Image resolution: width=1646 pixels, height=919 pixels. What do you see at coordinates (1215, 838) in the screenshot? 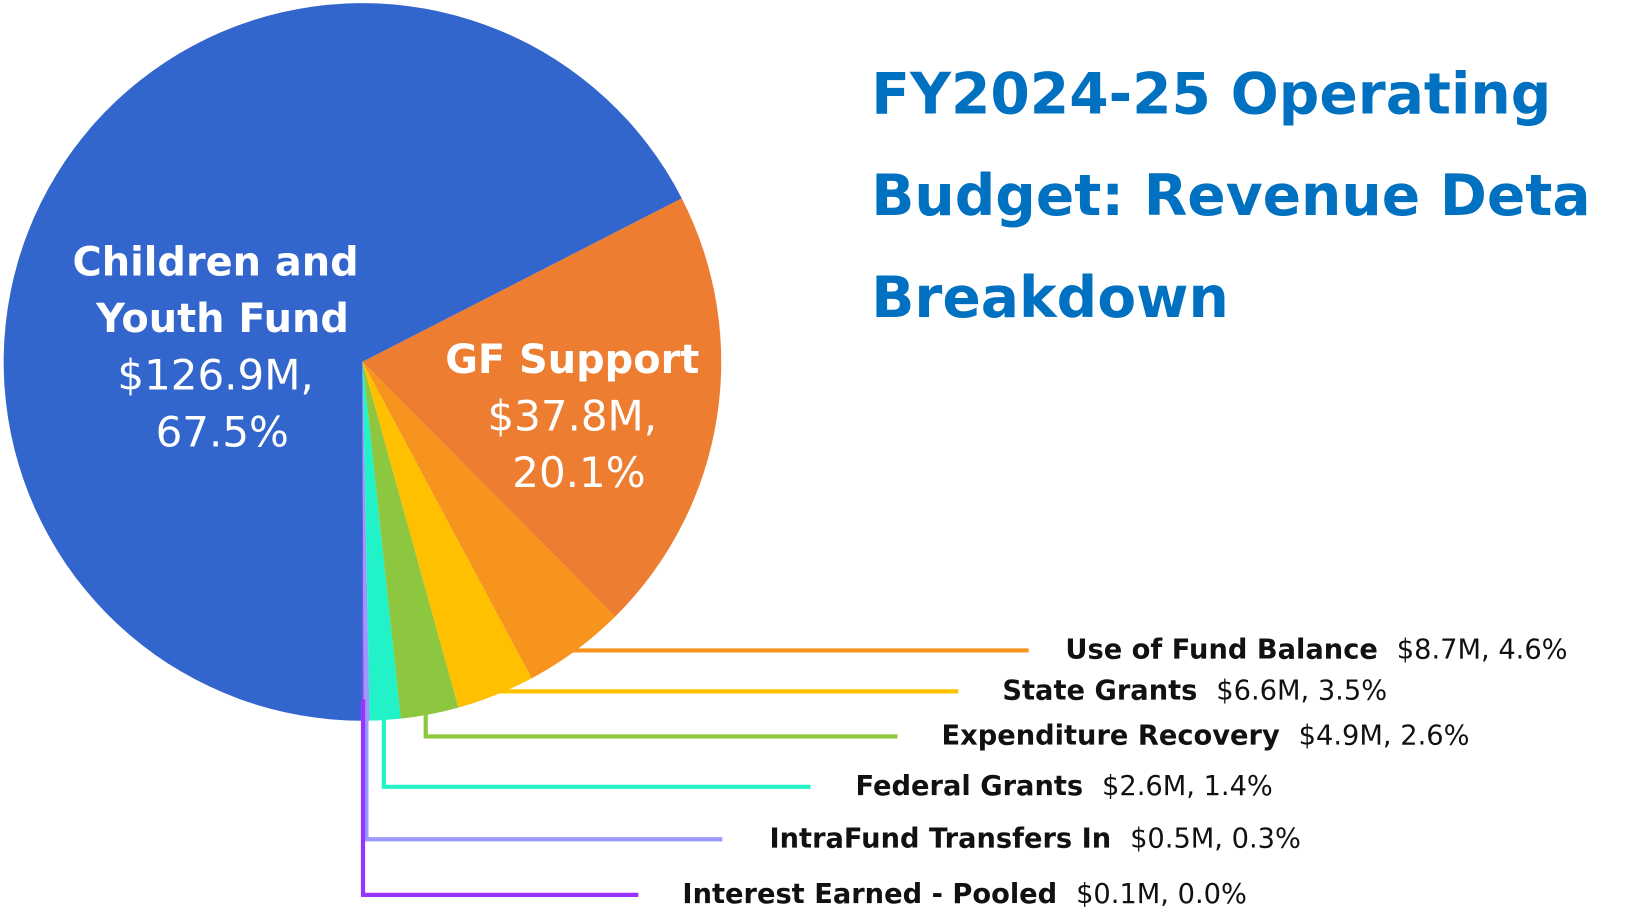
I see `value-label: $0.5M, 0.3%` at bounding box center [1215, 838].